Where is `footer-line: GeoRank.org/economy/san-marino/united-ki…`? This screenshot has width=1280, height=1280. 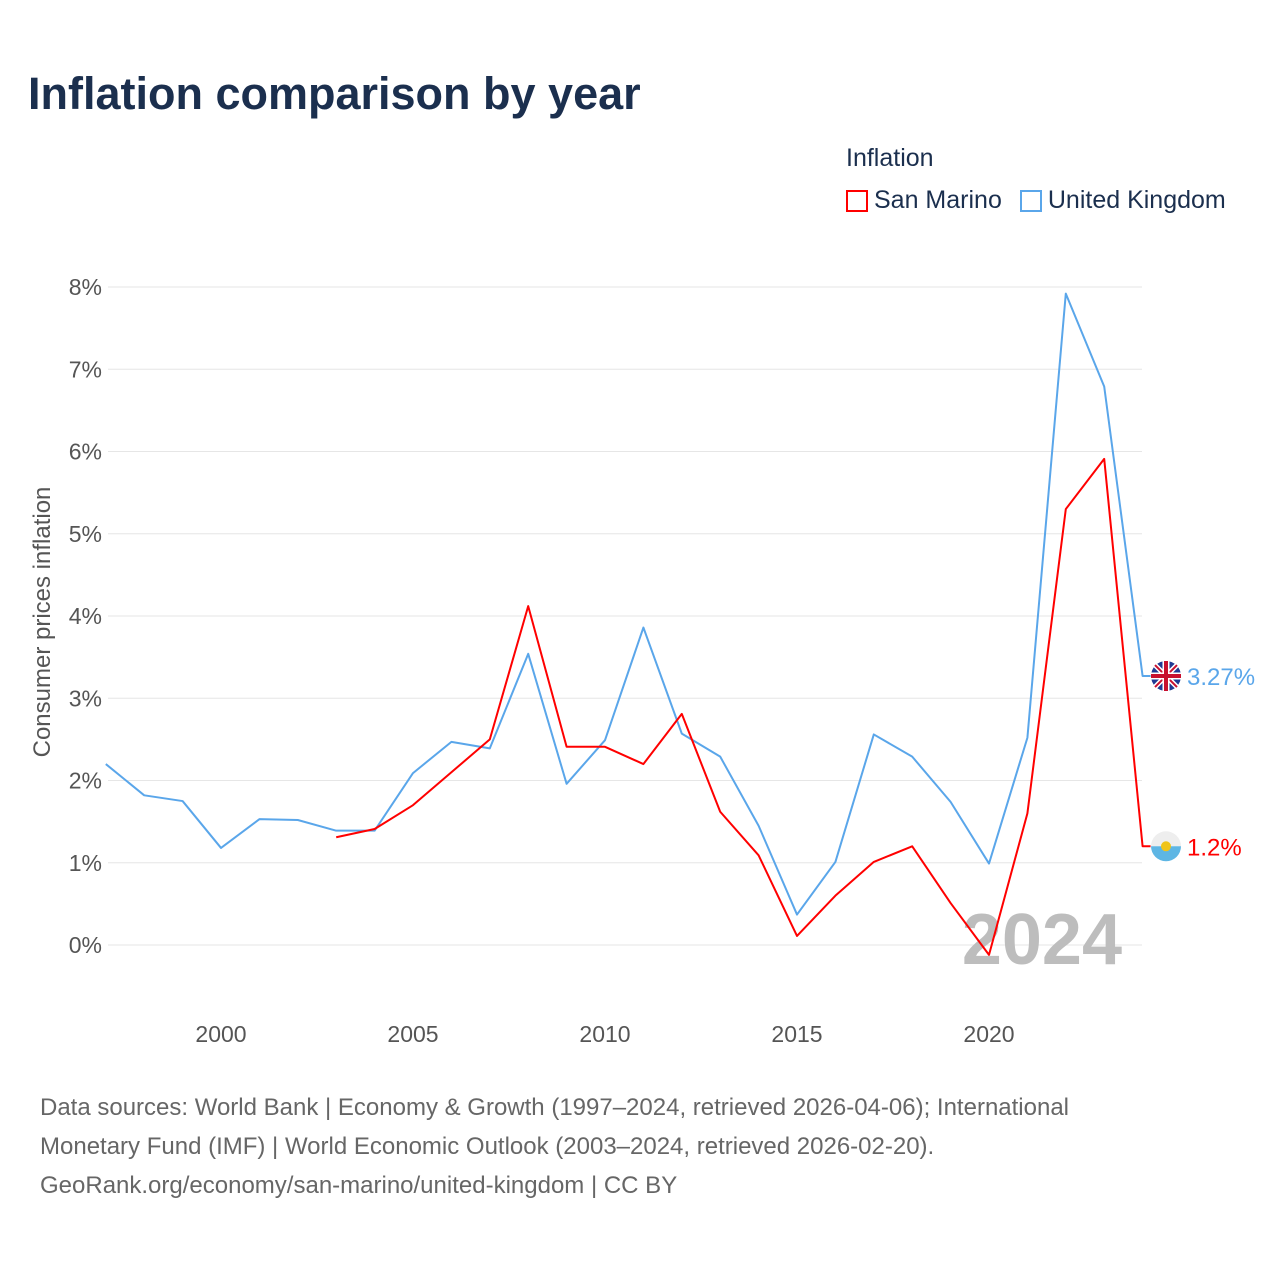 footer-line: GeoRank.org/economy/san-marino/united-ki… is located at coordinates (359, 1185).